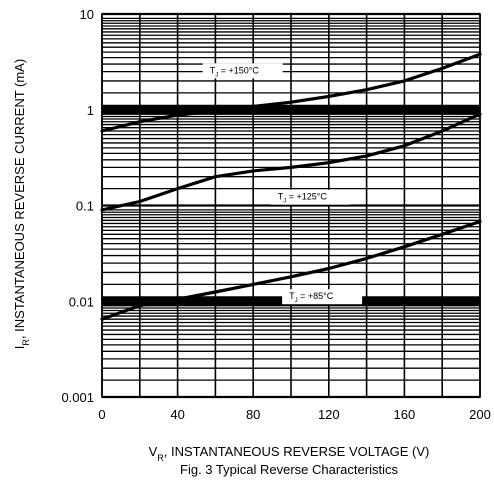  I want to click on figure-caption: Fig. 3 Typical Reverse Characteristics, so click(289, 469).